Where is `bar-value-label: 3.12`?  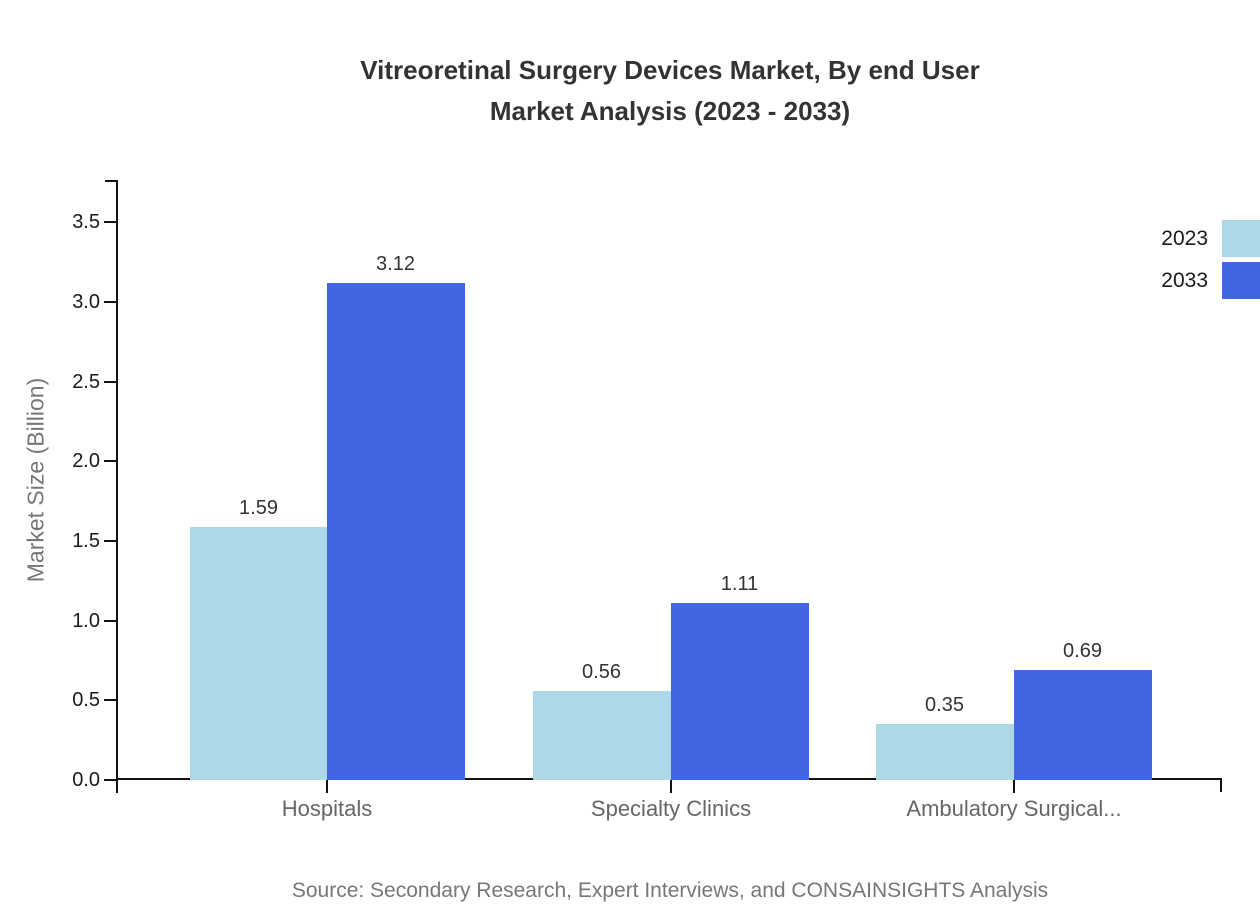
bar-value-label: 3.12 is located at coordinates (395, 264).